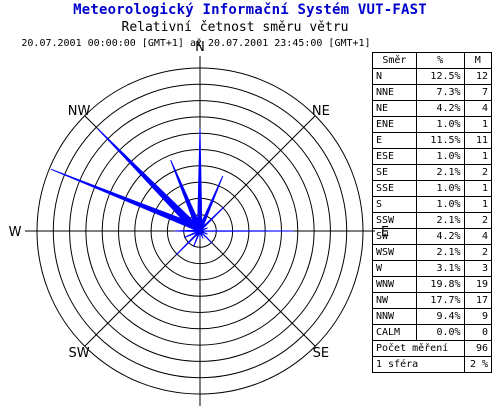  I want to click on table-row: SSW 2.1% 2, so click(432, 220).